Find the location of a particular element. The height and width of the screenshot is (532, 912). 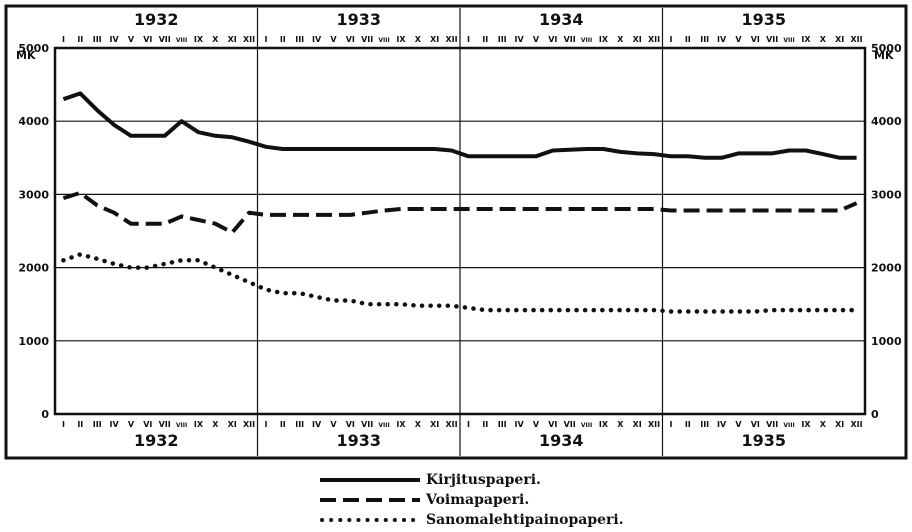

year-label-top: 1932 is located at coordinates (156, 19).